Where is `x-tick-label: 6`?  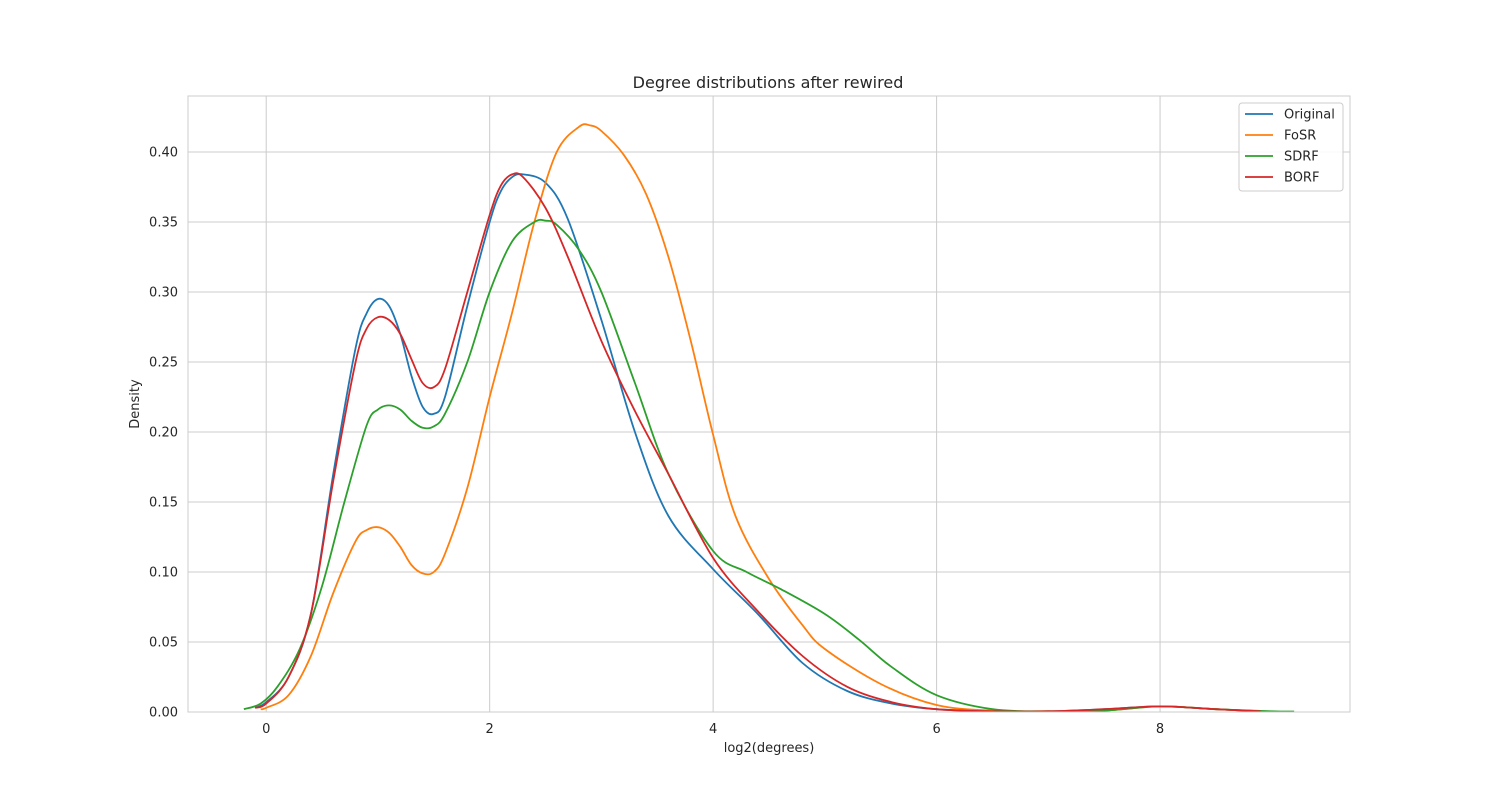
x-tick-label: 6 is located at coordinates (936, 729).